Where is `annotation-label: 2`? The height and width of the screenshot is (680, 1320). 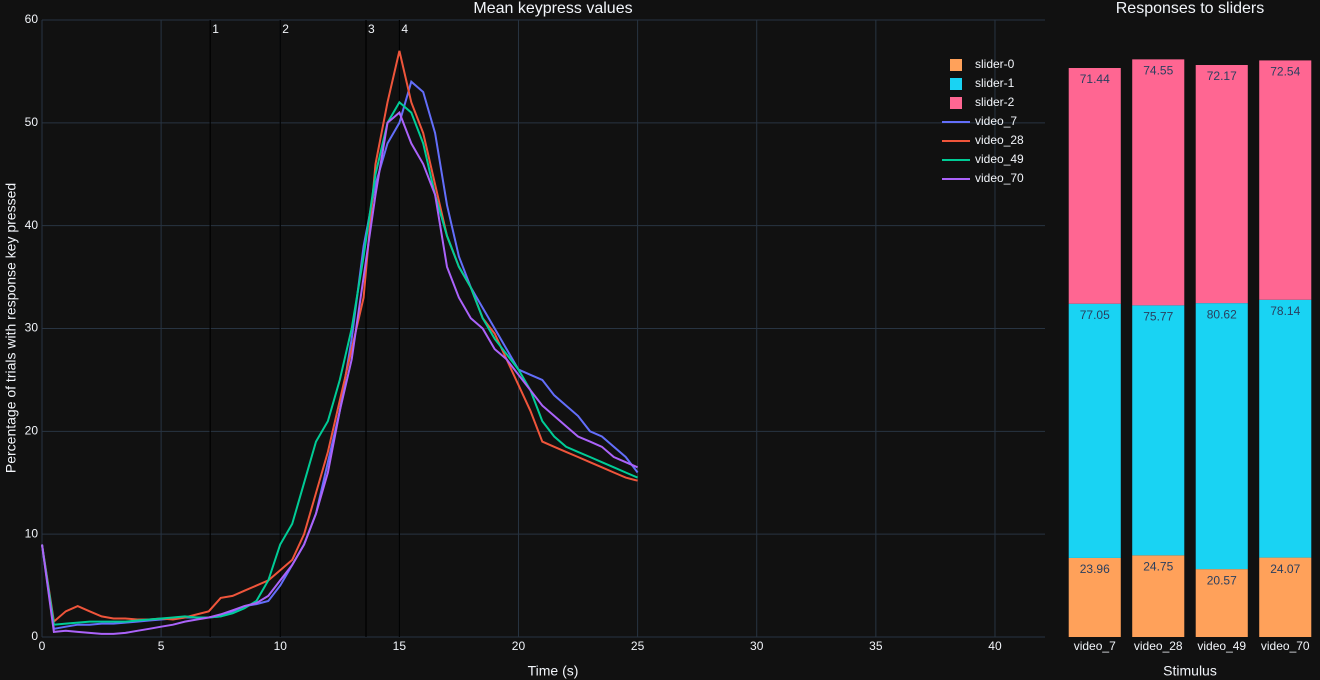 annotation-label: 2 is located at coordinates (285, 29).